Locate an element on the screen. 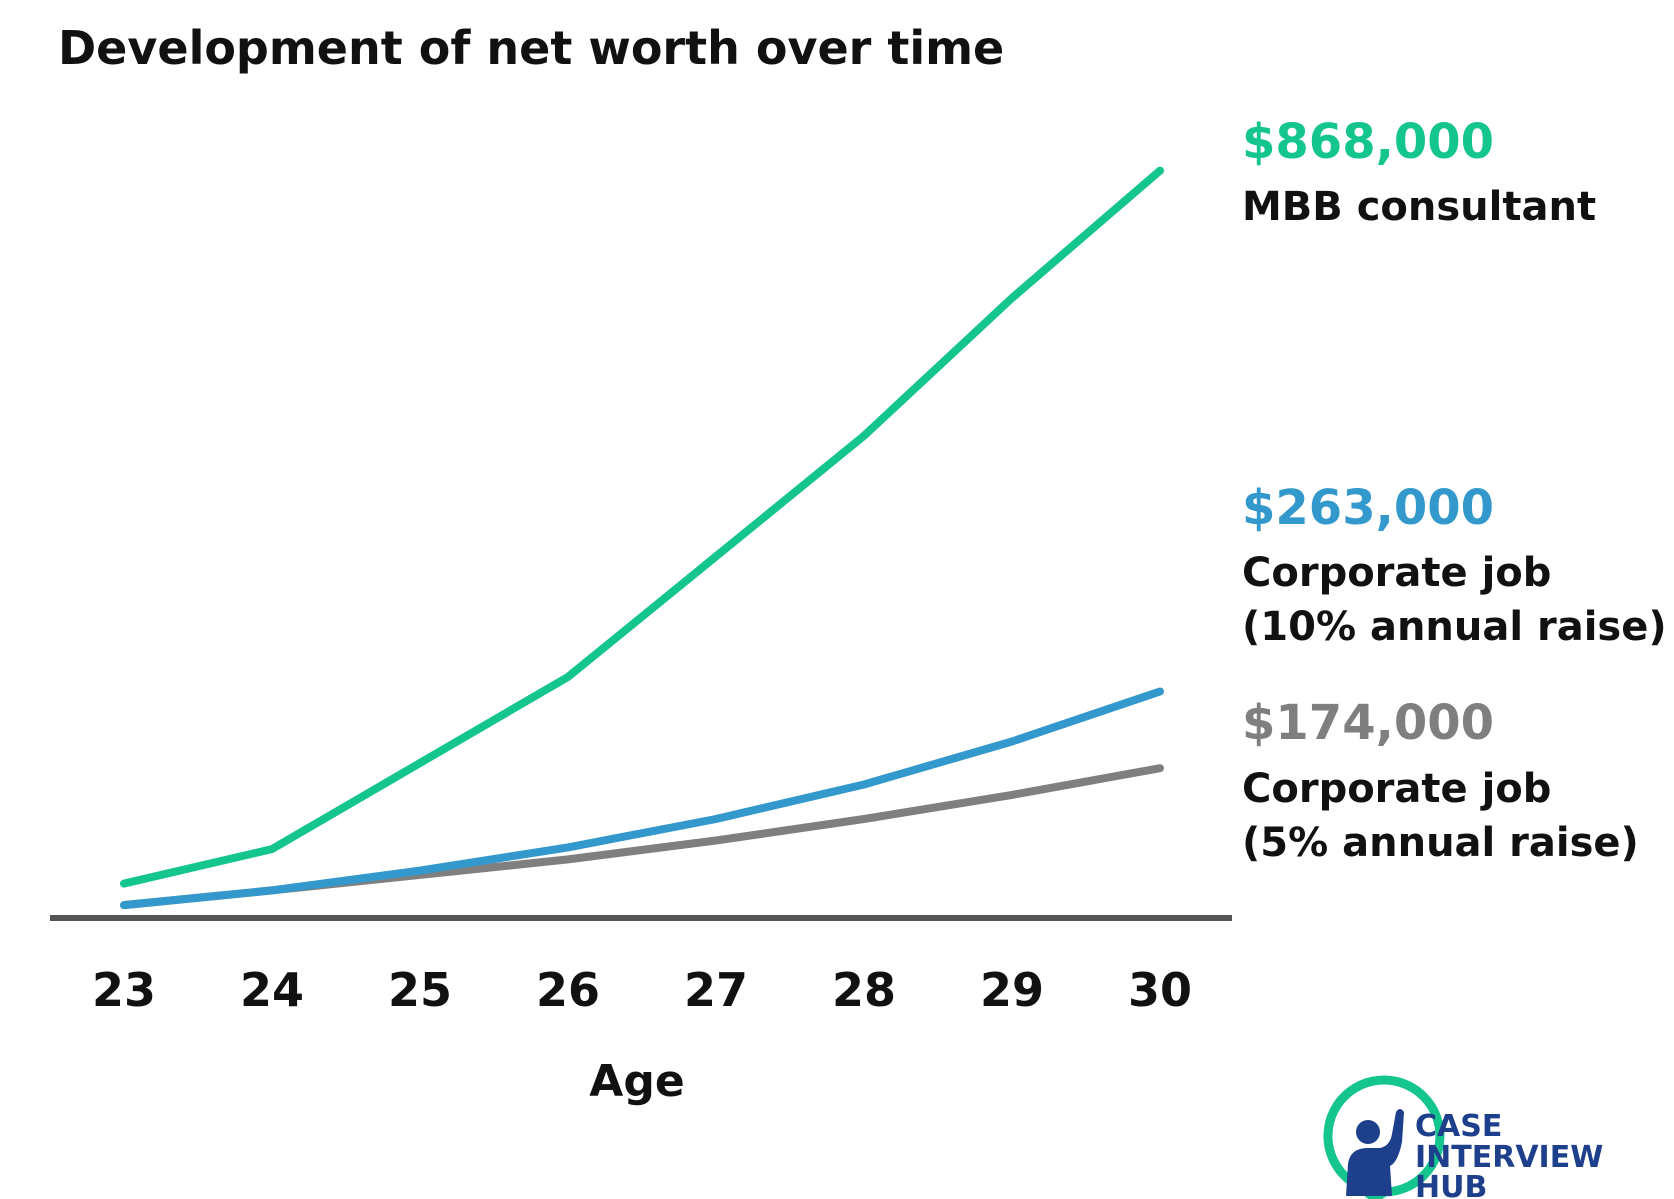  corp10-series-label-line1: Corporate job is located at coordinates (1396, 573).